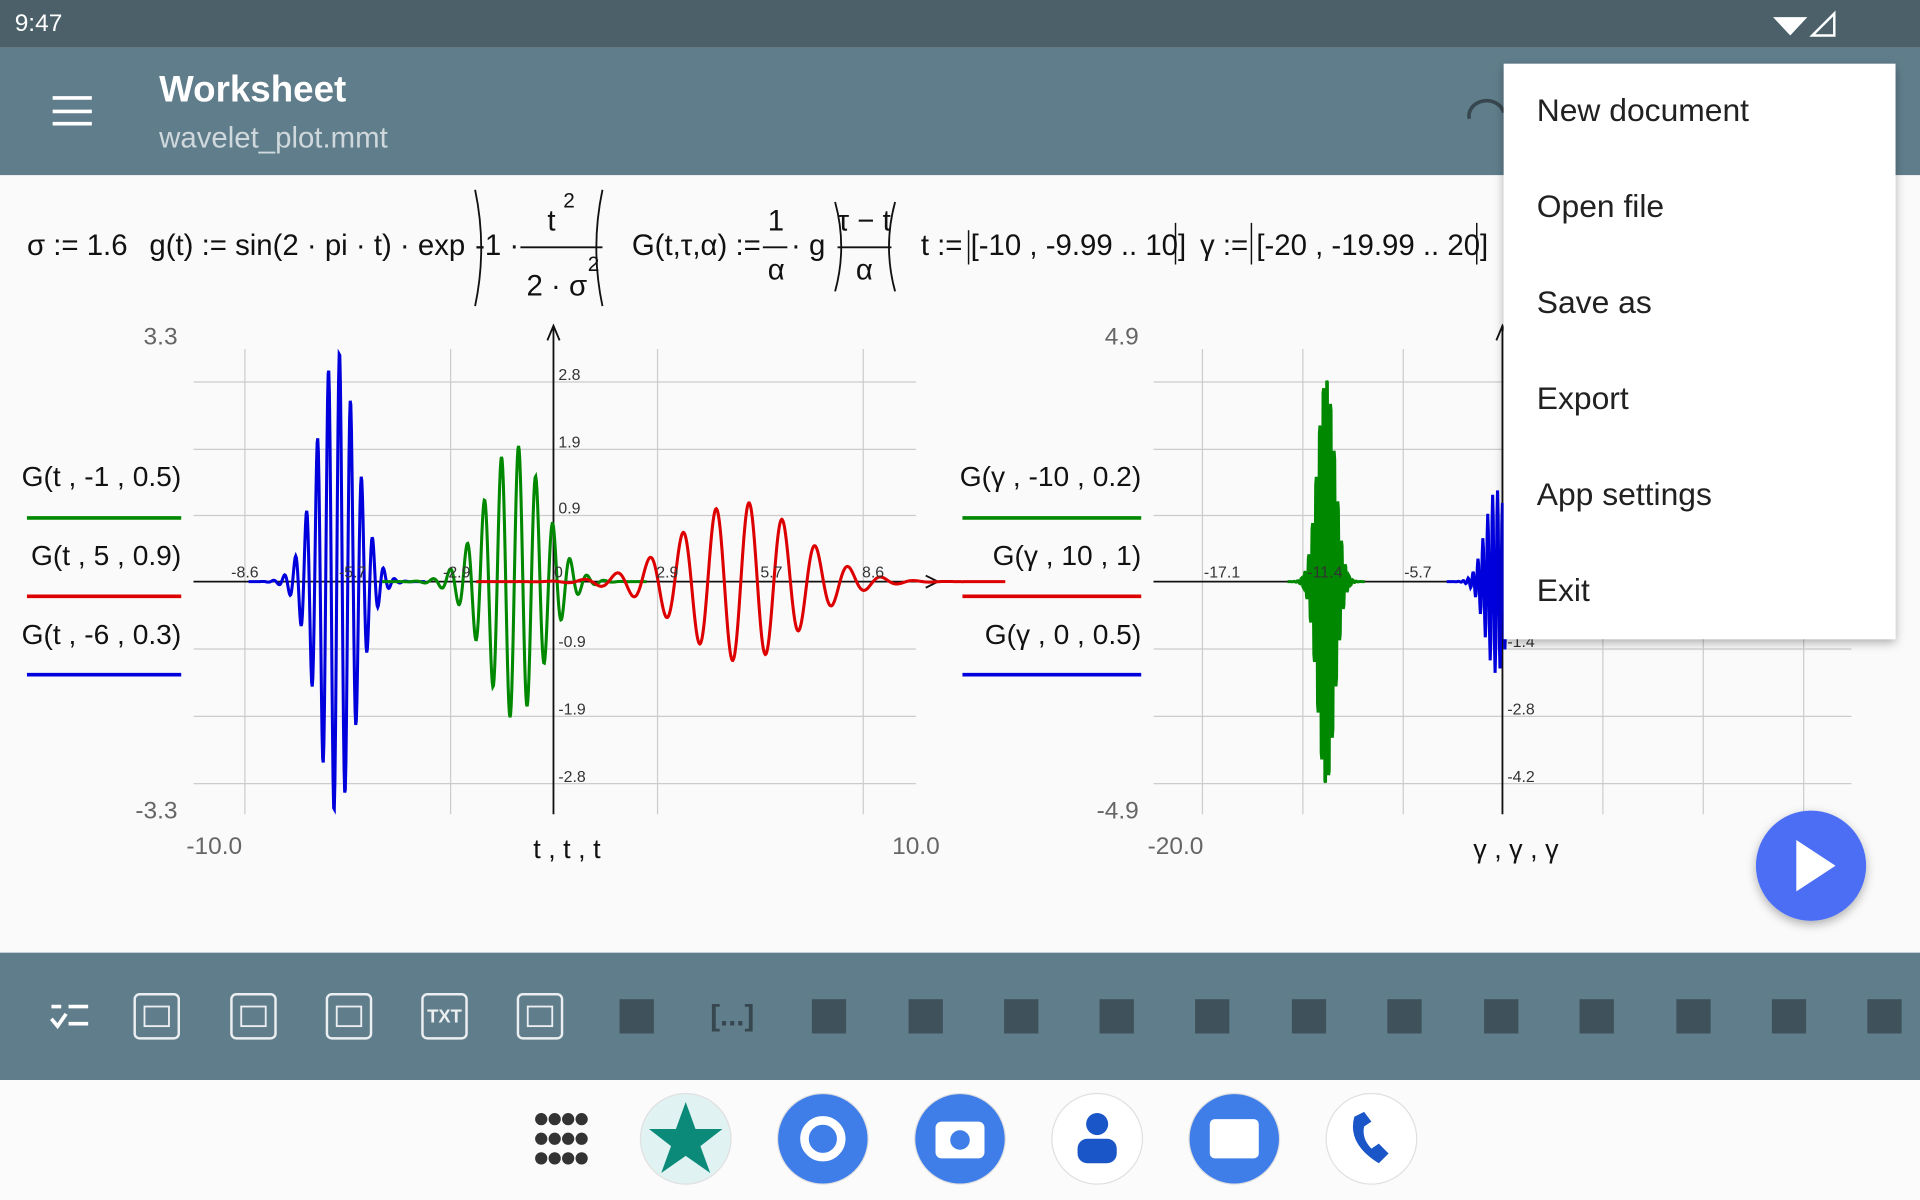 The height and width of the screenshot is (1200, 1920). Describe the element at coordinates (567, 849) in the screenshot. I see `x-axis-label: t , t , t` at that location.